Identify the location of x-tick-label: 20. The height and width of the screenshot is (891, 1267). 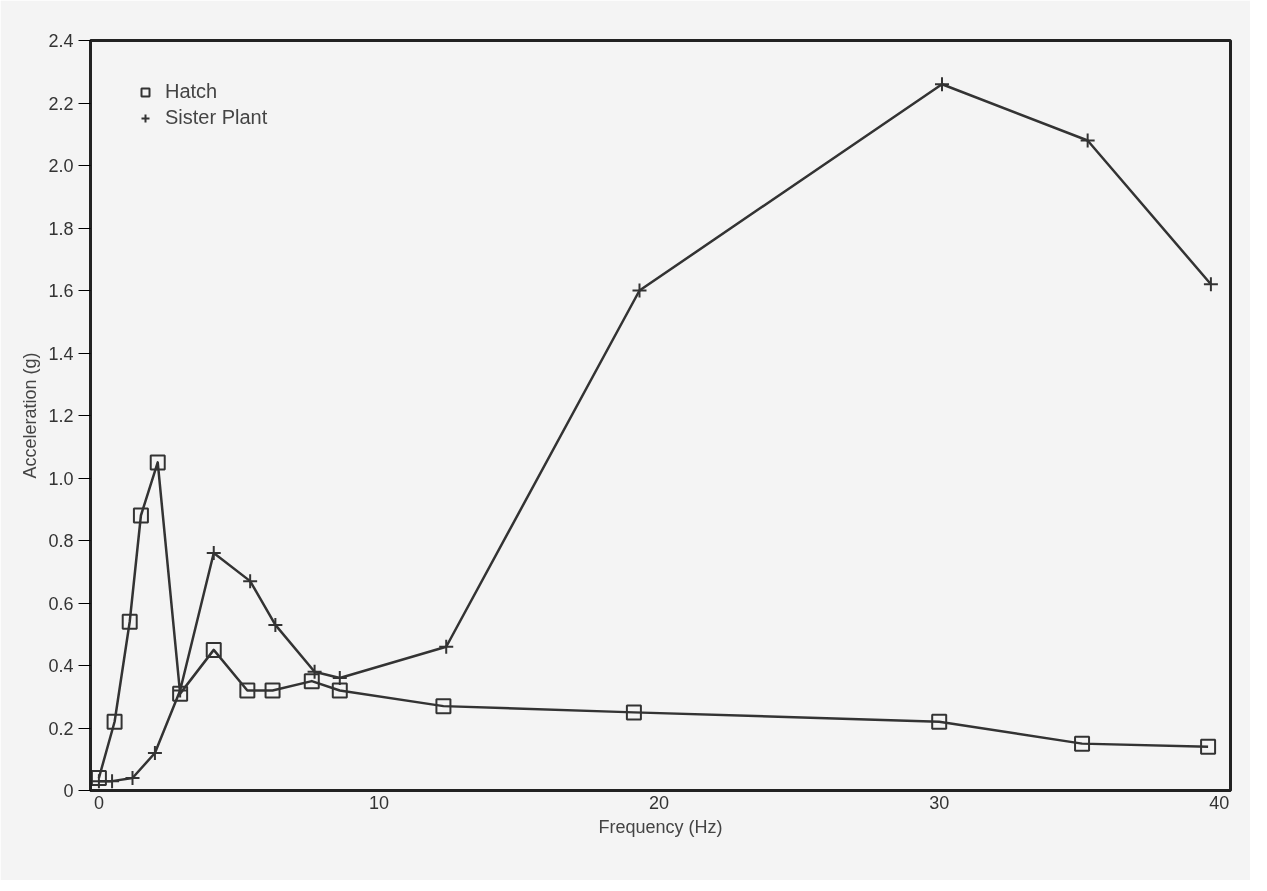
(659, 802).